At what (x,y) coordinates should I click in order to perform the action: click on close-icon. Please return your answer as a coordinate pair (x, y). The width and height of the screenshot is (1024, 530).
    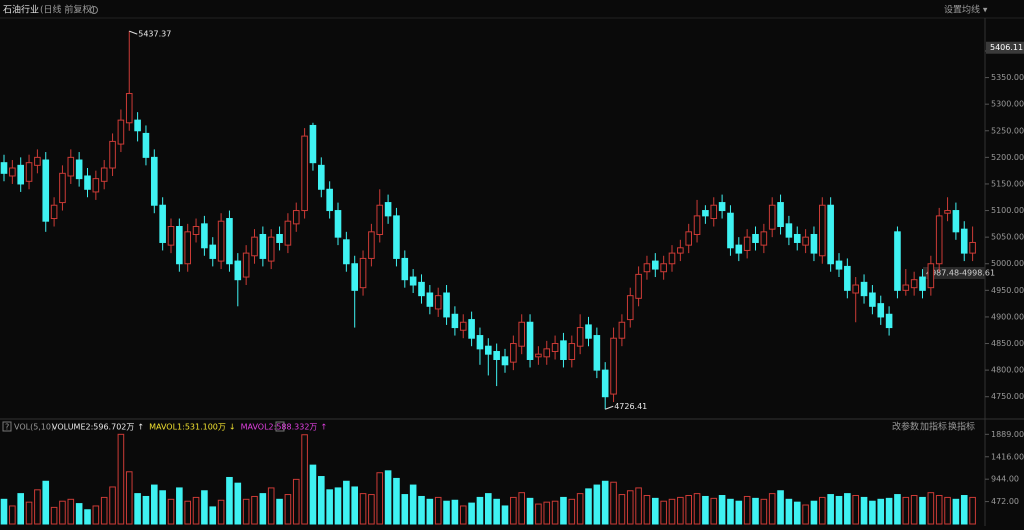
    Looking at the image, I should click on (280, 426).